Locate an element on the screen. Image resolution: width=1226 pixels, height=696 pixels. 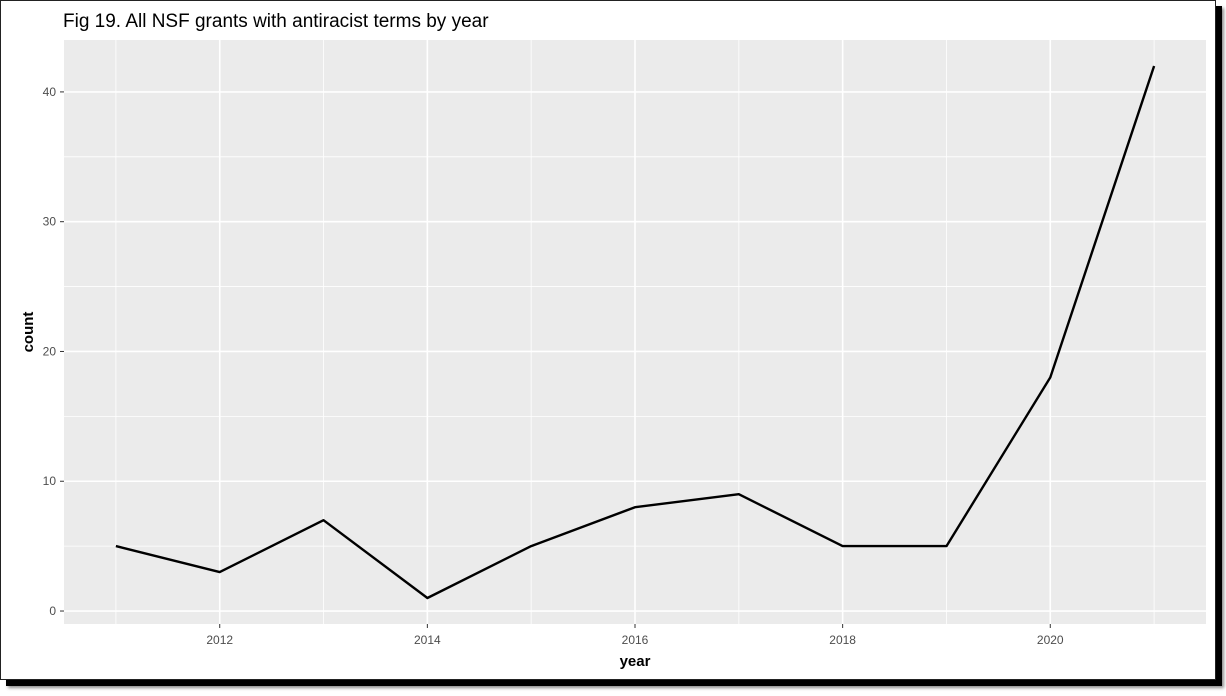
y-axis-ticks: 0 10 20 30 40 is located at coordinates (53, 351).